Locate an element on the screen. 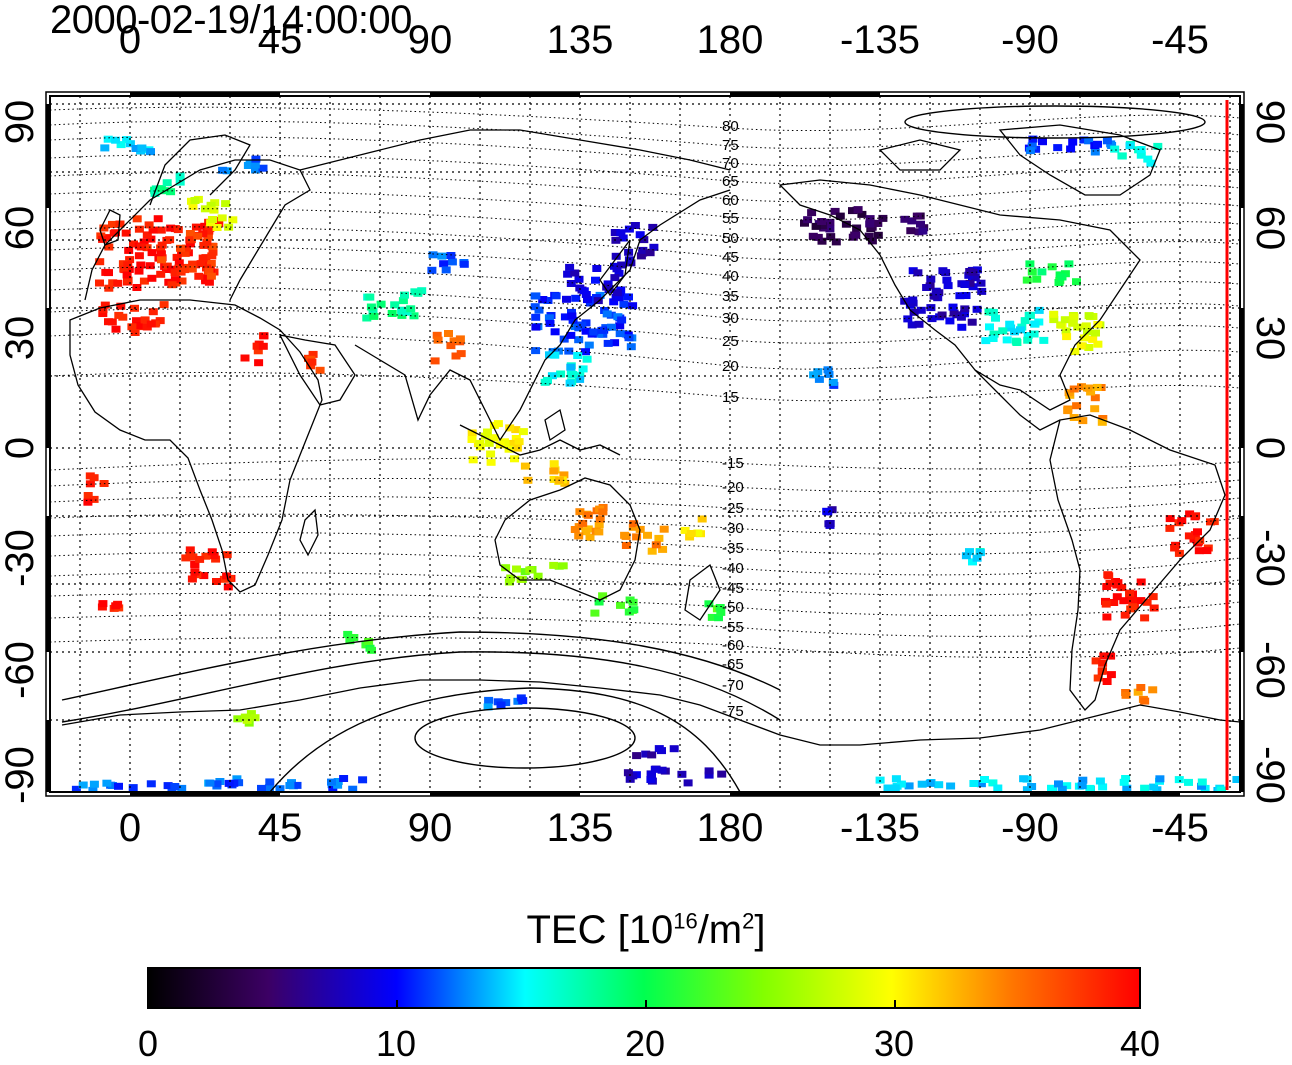  contour-label-north: 55 is located at coordinates (730, 218).